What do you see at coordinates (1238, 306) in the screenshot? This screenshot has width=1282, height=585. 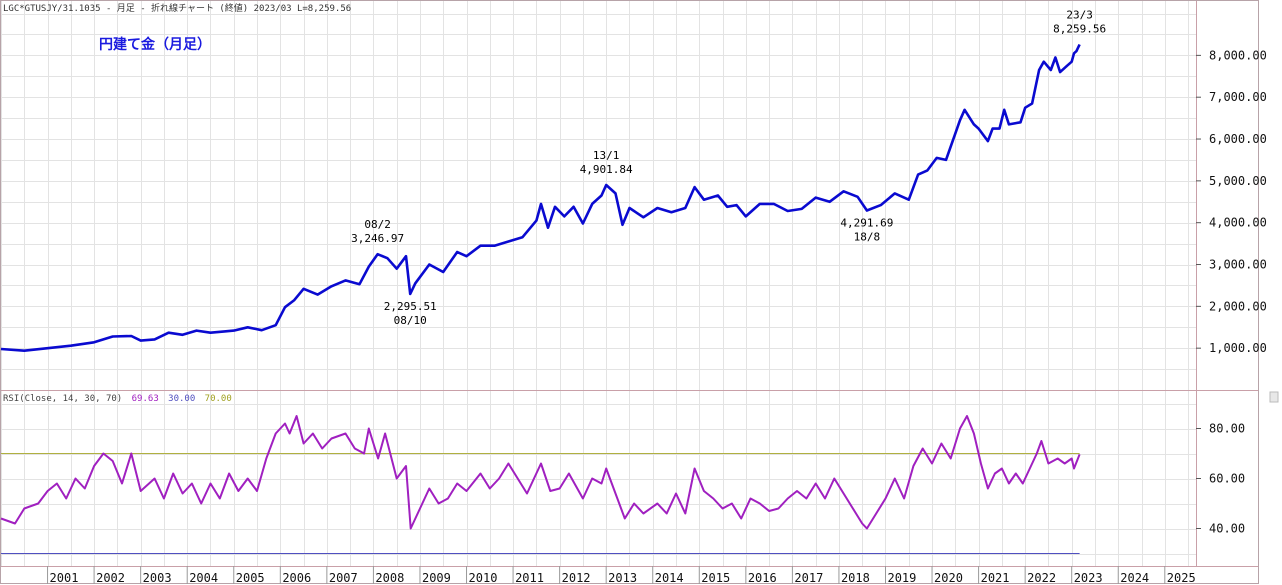 I see `price-tick-label: 2,000.00` at bounding box center [1238, 306].